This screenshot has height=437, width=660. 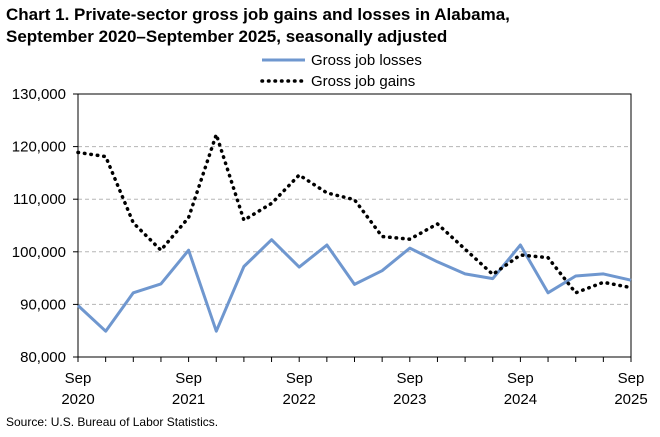 I want to click on y-tick-label: 130,000, so click(x=39, y=94).